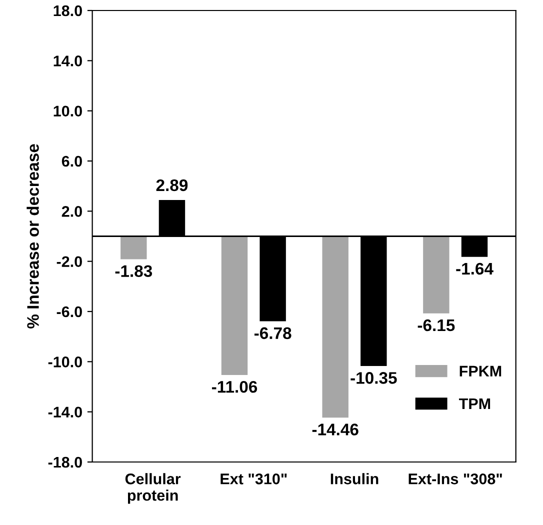 The width and height of the screenshot is (543, 525). I want to click on y-tick-label: 18.0, so click(68, 10).